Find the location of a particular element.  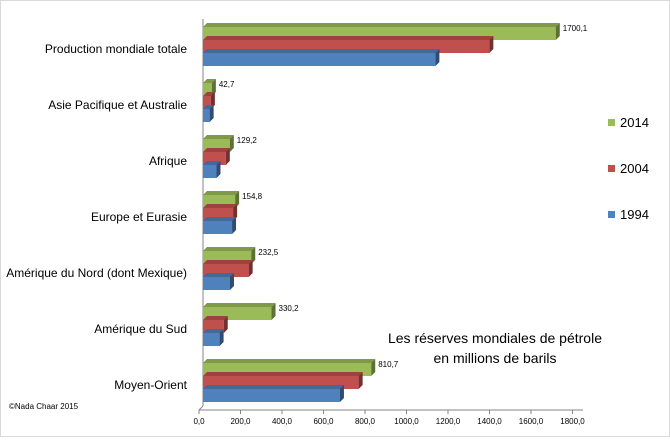

annotation-line-1: Les réserves mondiales de pétrole is located at coordinates (495, 338).